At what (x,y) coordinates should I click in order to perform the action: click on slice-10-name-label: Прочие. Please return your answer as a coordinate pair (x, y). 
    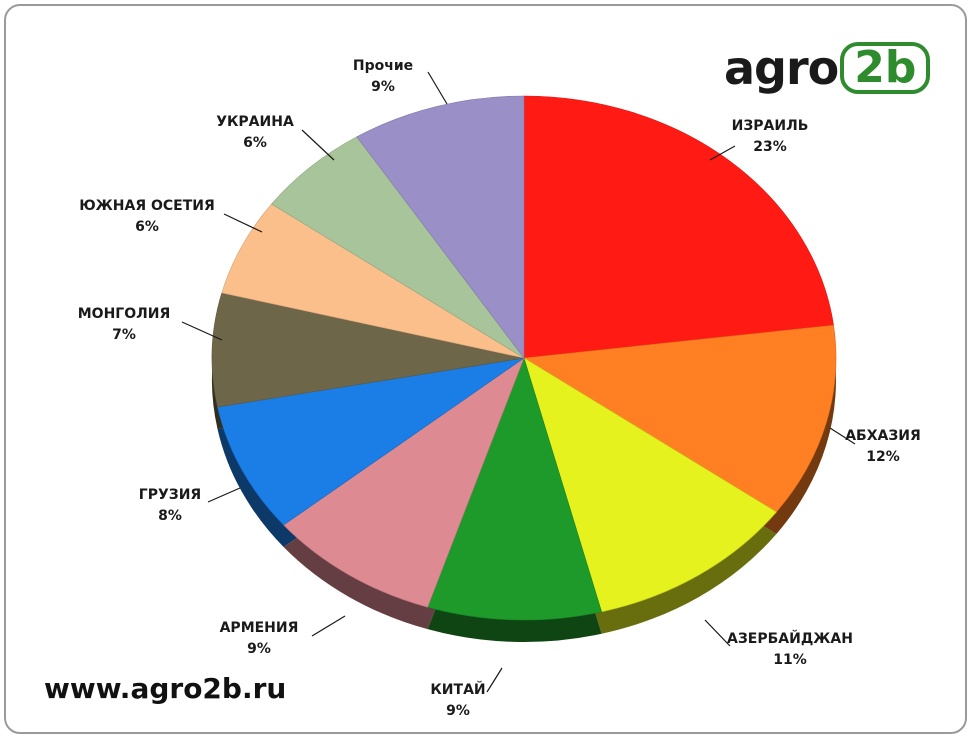
    Looking at the image, I should click on (383, 66).